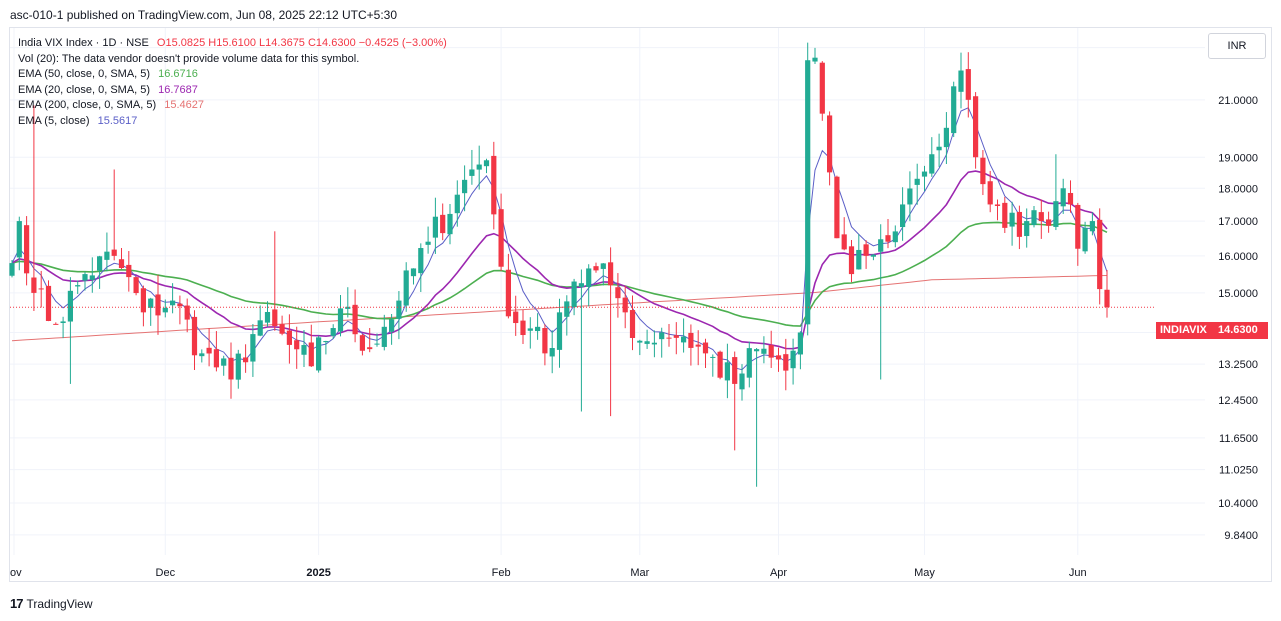 The width and height of the screenshot is (1281, 621). Describe the element at coordinates (1238, 471) in the screenshot. I see `y-tick-label: 11.0250` at that location.